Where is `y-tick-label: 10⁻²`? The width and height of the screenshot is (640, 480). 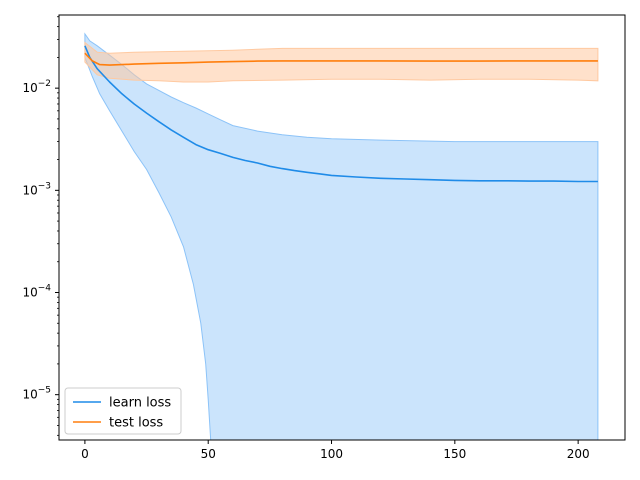 y-tick-label: 10⁻² is located at coordinates (36, 87).